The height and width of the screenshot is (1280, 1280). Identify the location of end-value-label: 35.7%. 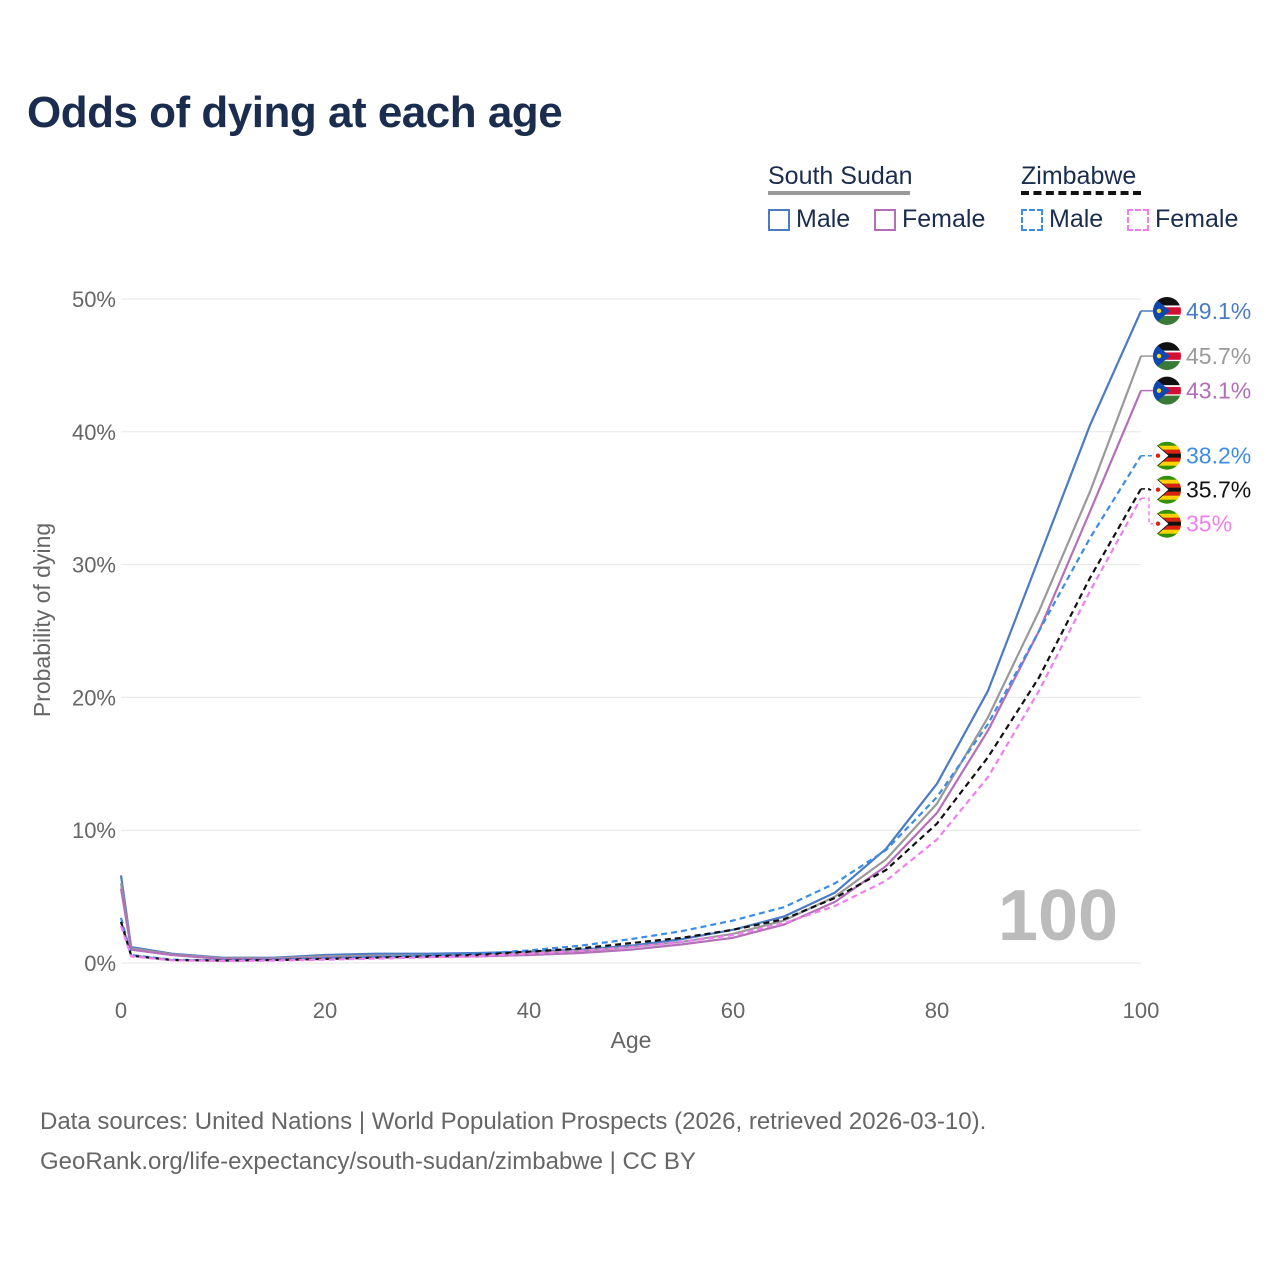
(1218, 490).